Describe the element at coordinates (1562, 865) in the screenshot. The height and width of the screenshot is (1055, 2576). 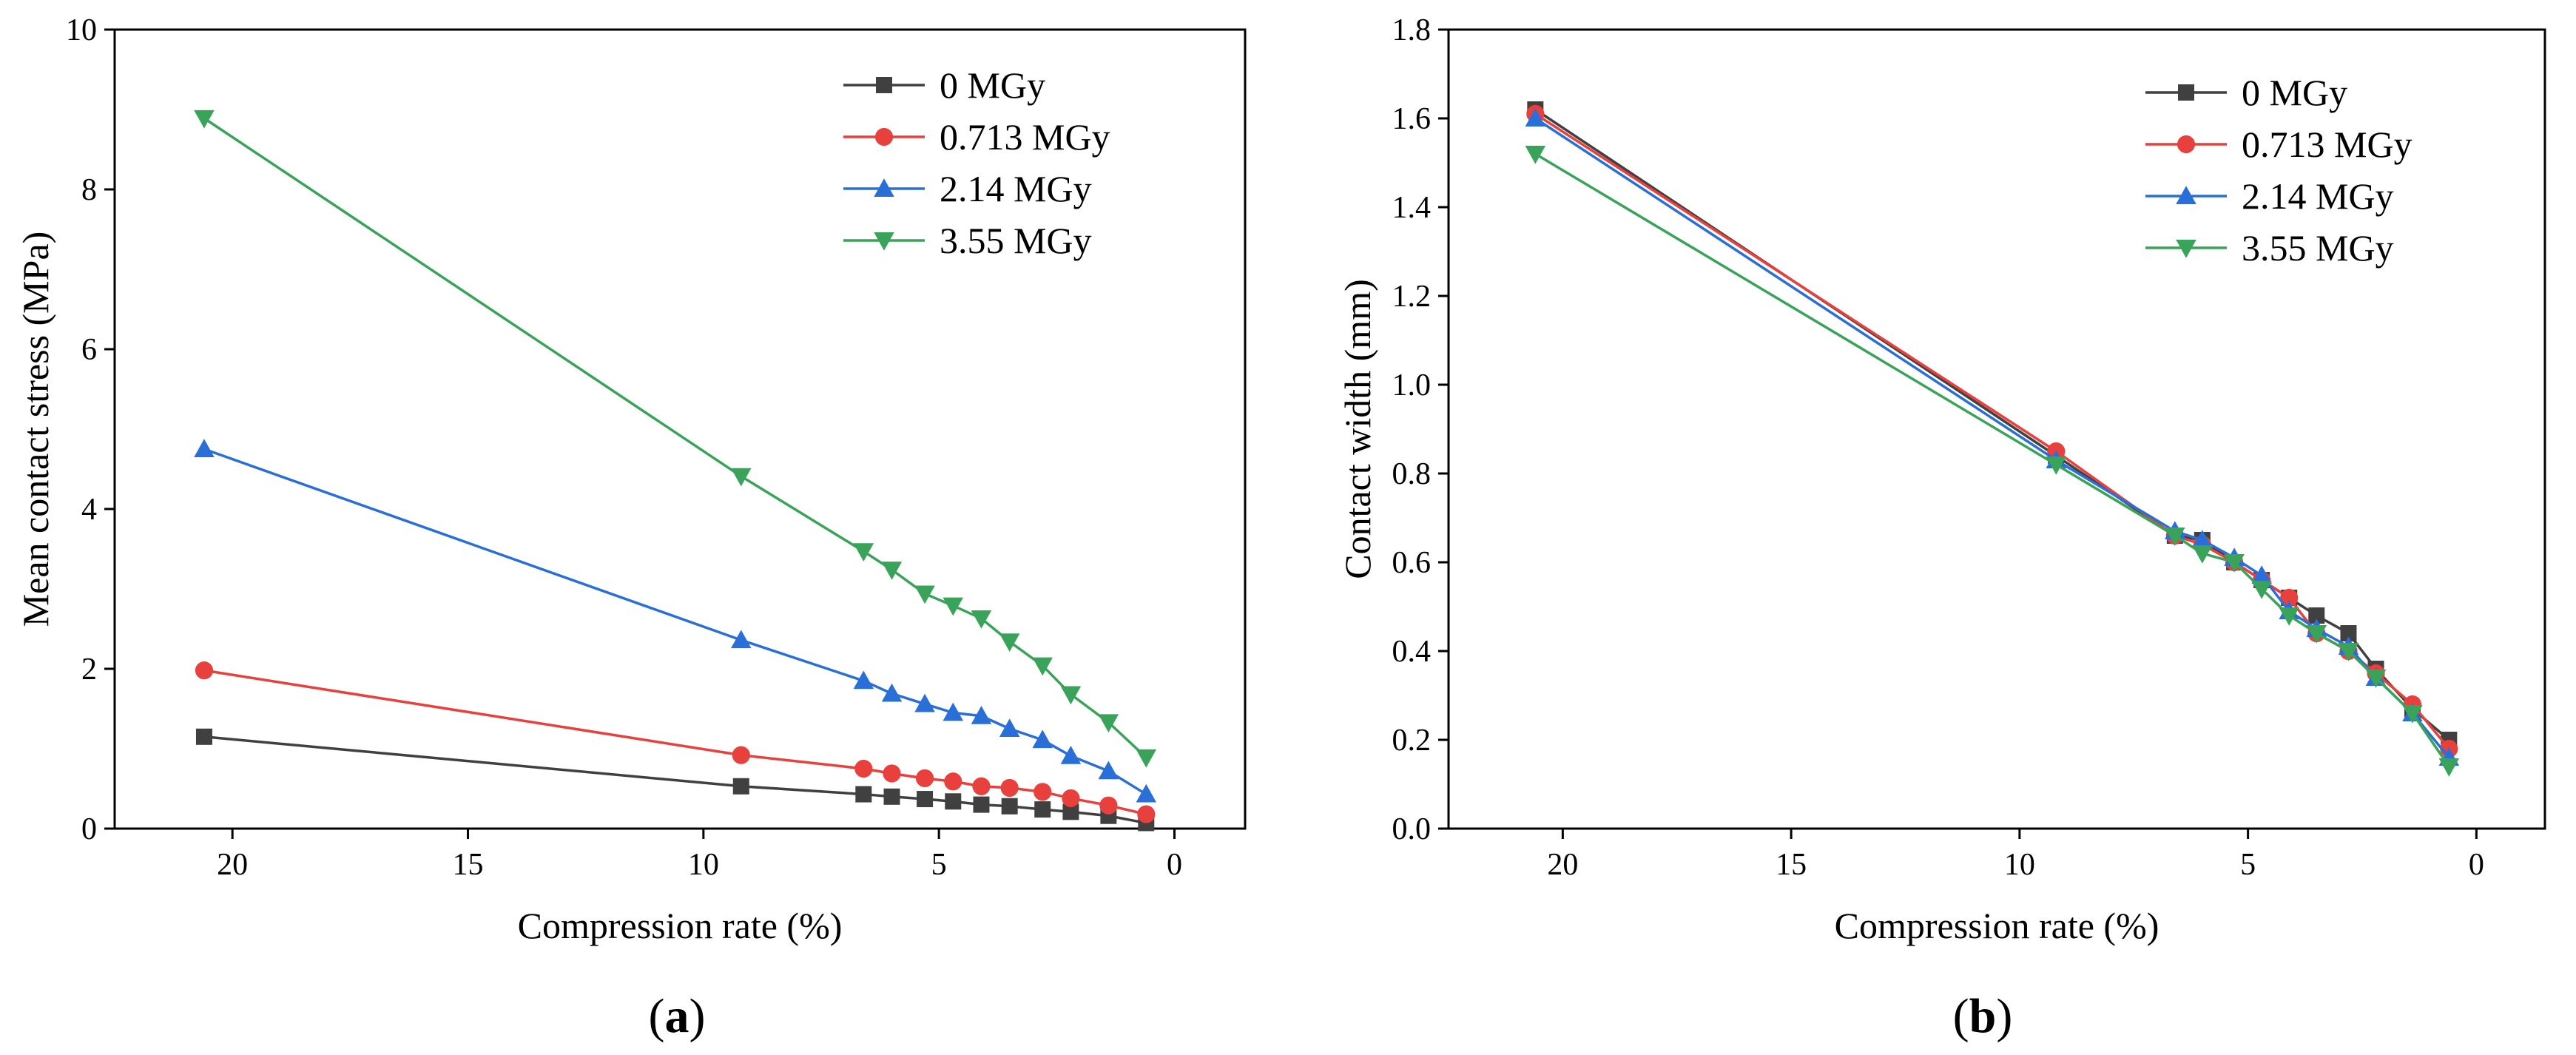
I see `x-tick-label: 20` at that location.